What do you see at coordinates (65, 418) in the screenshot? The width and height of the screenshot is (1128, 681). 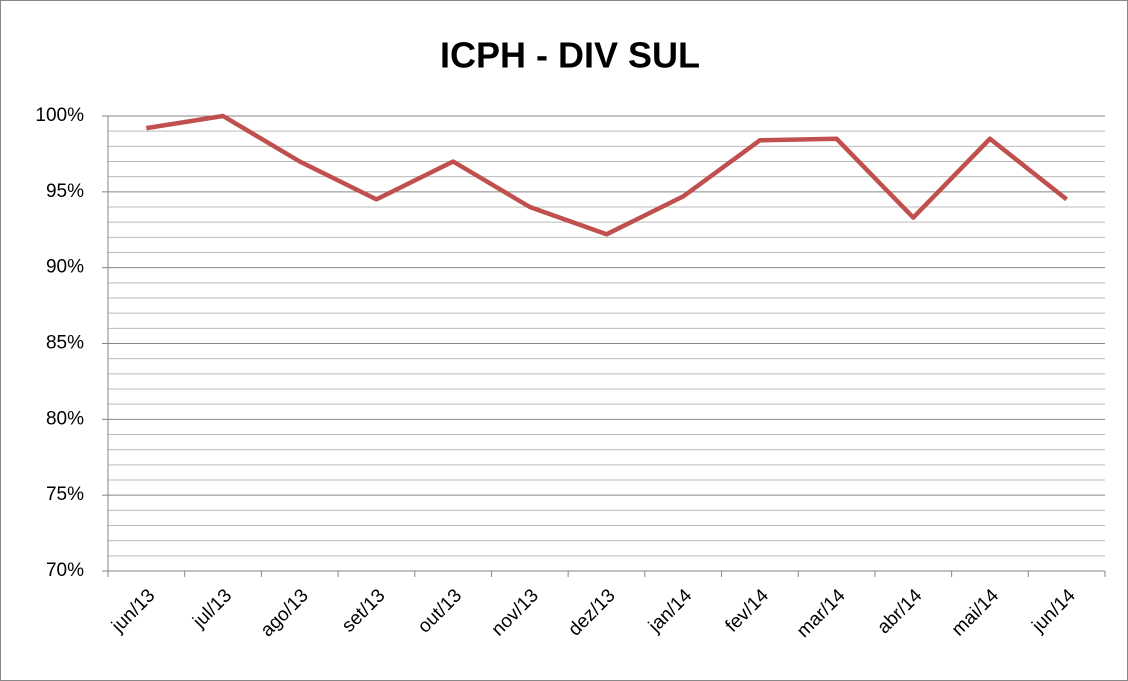 I see `y-tick-label: 80%` at bounding box center [65, 418].